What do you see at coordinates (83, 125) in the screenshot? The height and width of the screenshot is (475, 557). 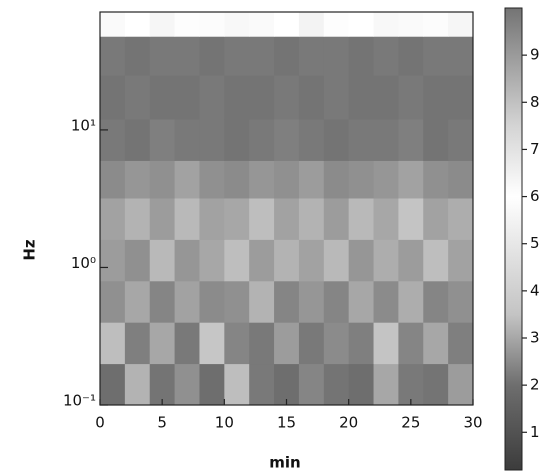 I see `y-tick-label: 10¹` at bounding box center [83, 125].